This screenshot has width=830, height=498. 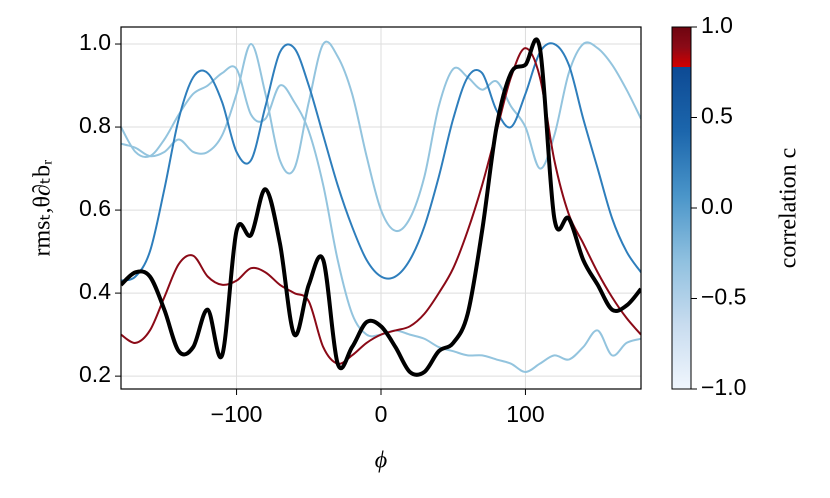 I want to click on y-tick-label: 0.4, so click(x=95, y=291).